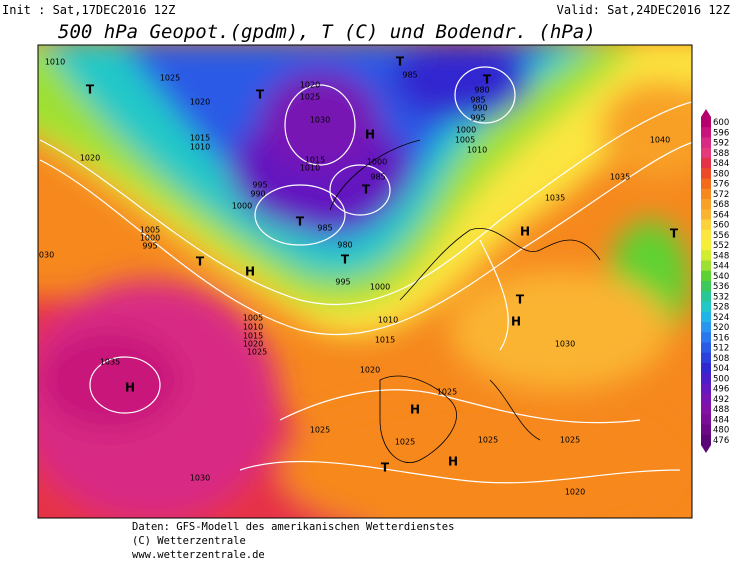 The image size is (732, 565). What do you see at coordinates (721, 390) in the screenshot?
I see `colorbar-label: 496` at bounding box center [721, 390].